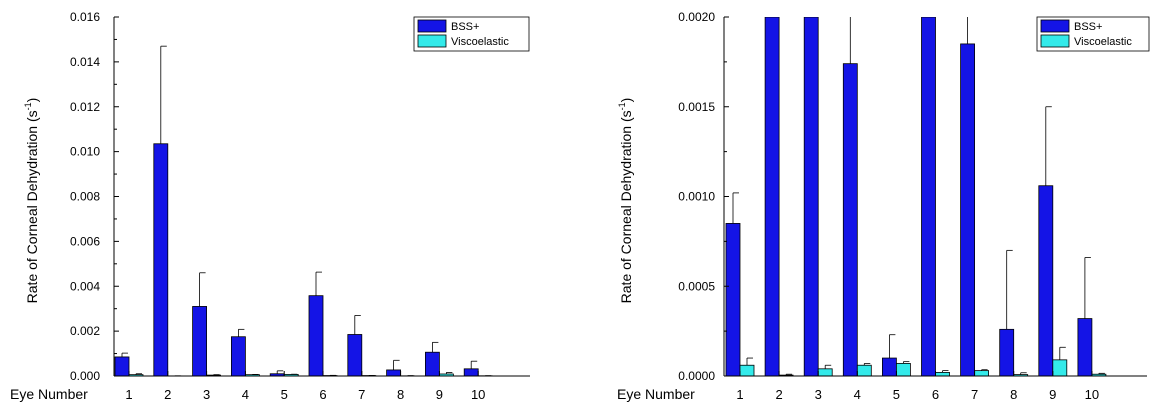  Describe the element at coordinates (85, 331) in the screenshot. I see `y-tick-label: 0.002` at that location.